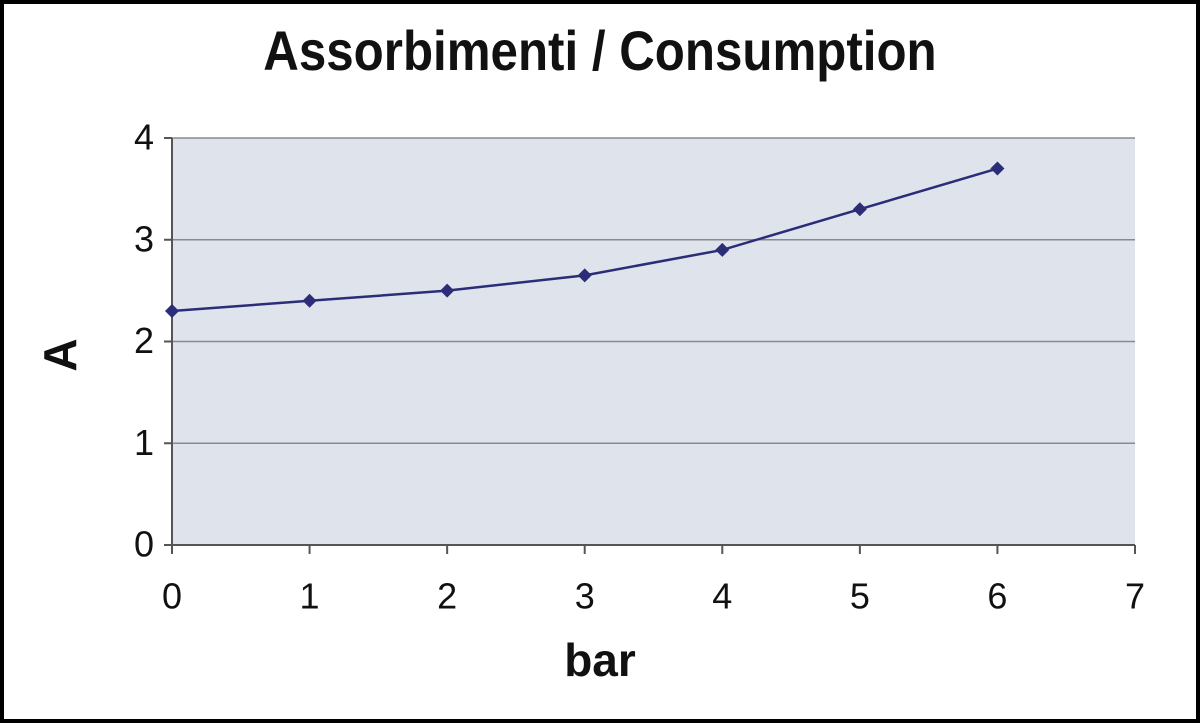 This screenshot has width=1200, height=723. What do you see at coordinates (1135, 596) in the screenshot?
I see `x-tick-label: 7` at bounding box center [1135, 596].